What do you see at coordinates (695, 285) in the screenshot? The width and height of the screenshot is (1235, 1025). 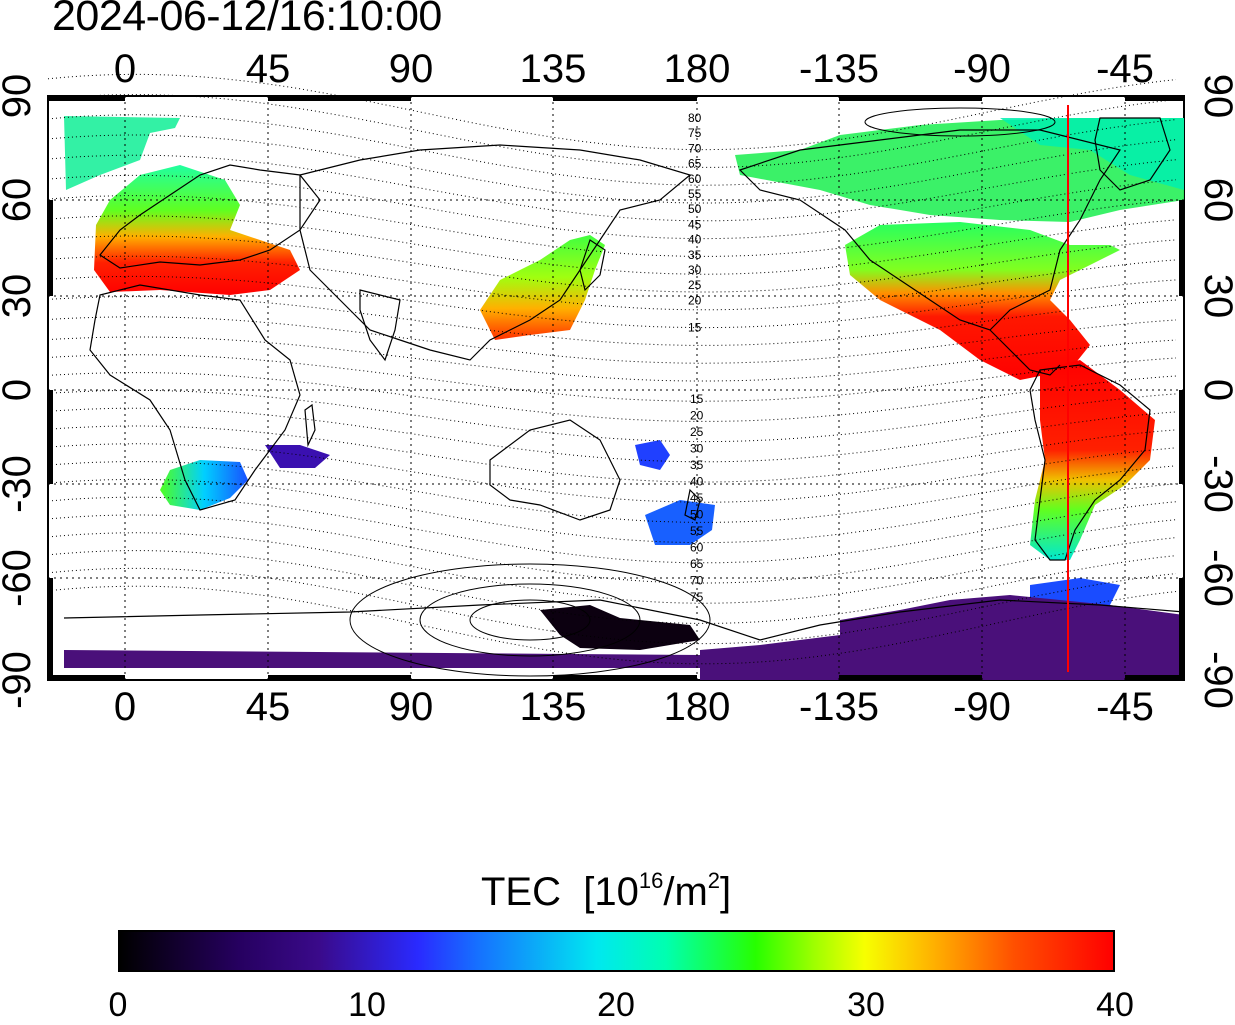 I see `contour-label-north-25: 25` at bounding box center [695, 285].